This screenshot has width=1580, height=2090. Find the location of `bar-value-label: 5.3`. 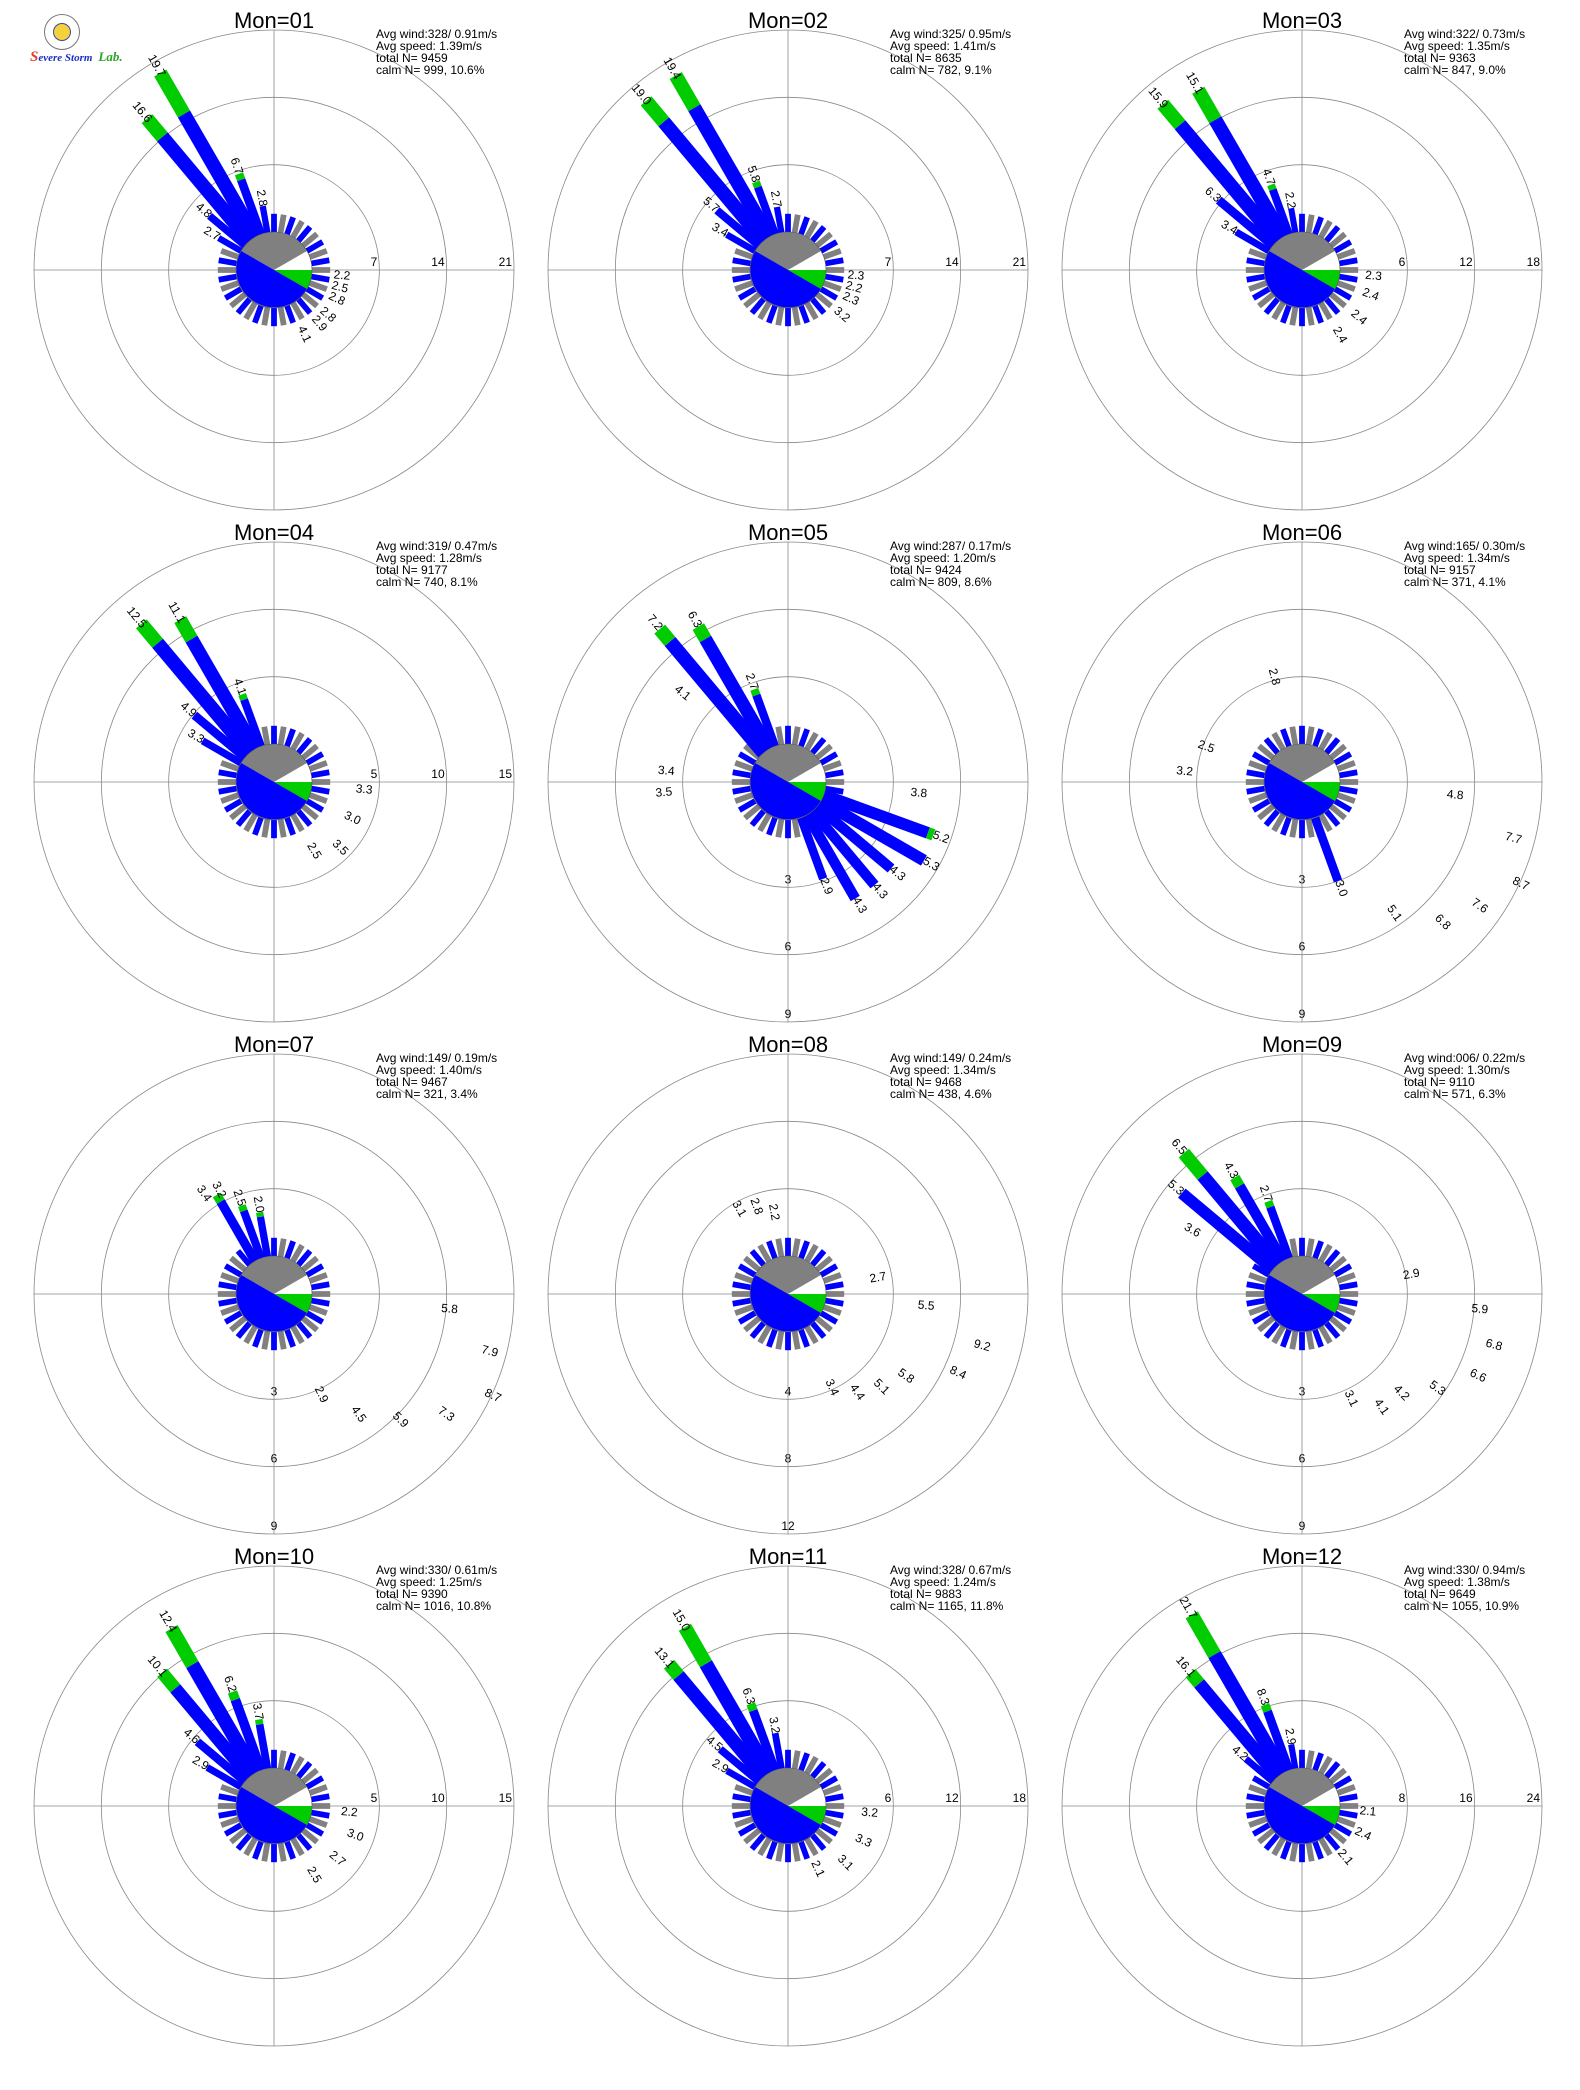

bar-value-label: 5.3 is located at coordinates (1438, 1387).